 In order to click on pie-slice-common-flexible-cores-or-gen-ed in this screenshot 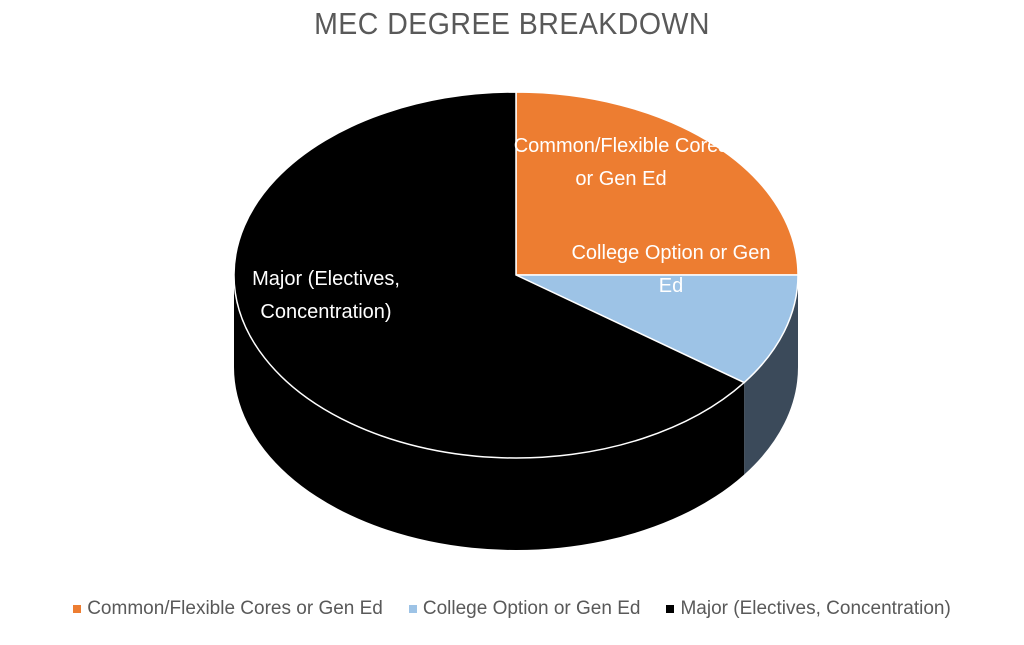, I will do `click(657, 183)`.